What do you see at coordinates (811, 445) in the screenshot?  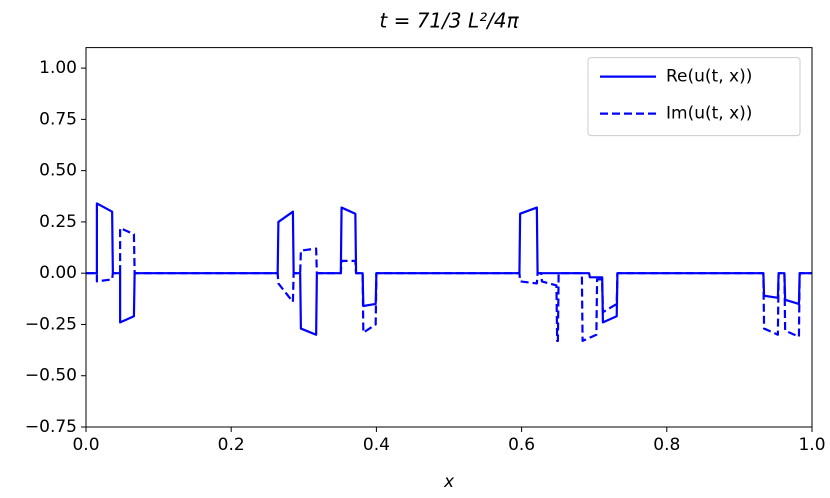 I see `x-tick-label: 1.0` at bounding box center [811, 445].